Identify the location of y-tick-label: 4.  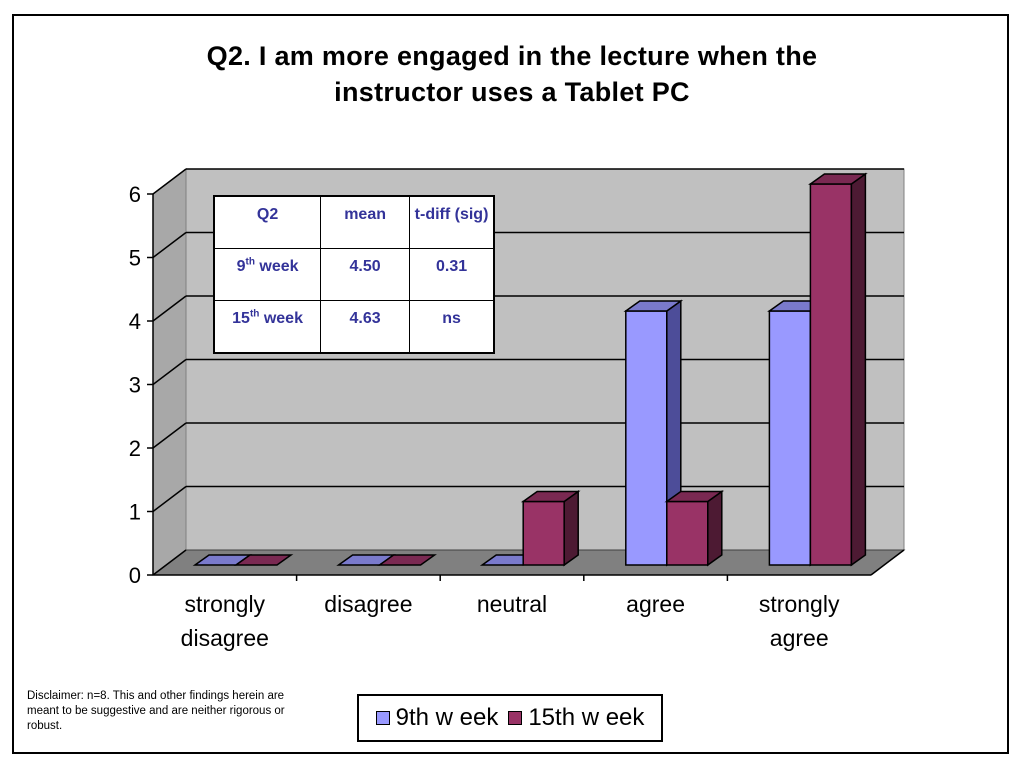
(135, 321).